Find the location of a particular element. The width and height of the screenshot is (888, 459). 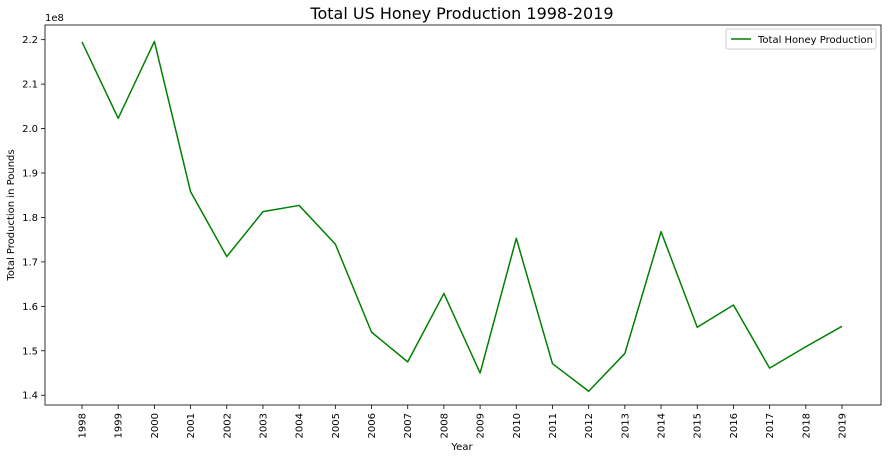

y-offset-label: 1e8 is located at coordinates (54, 18).